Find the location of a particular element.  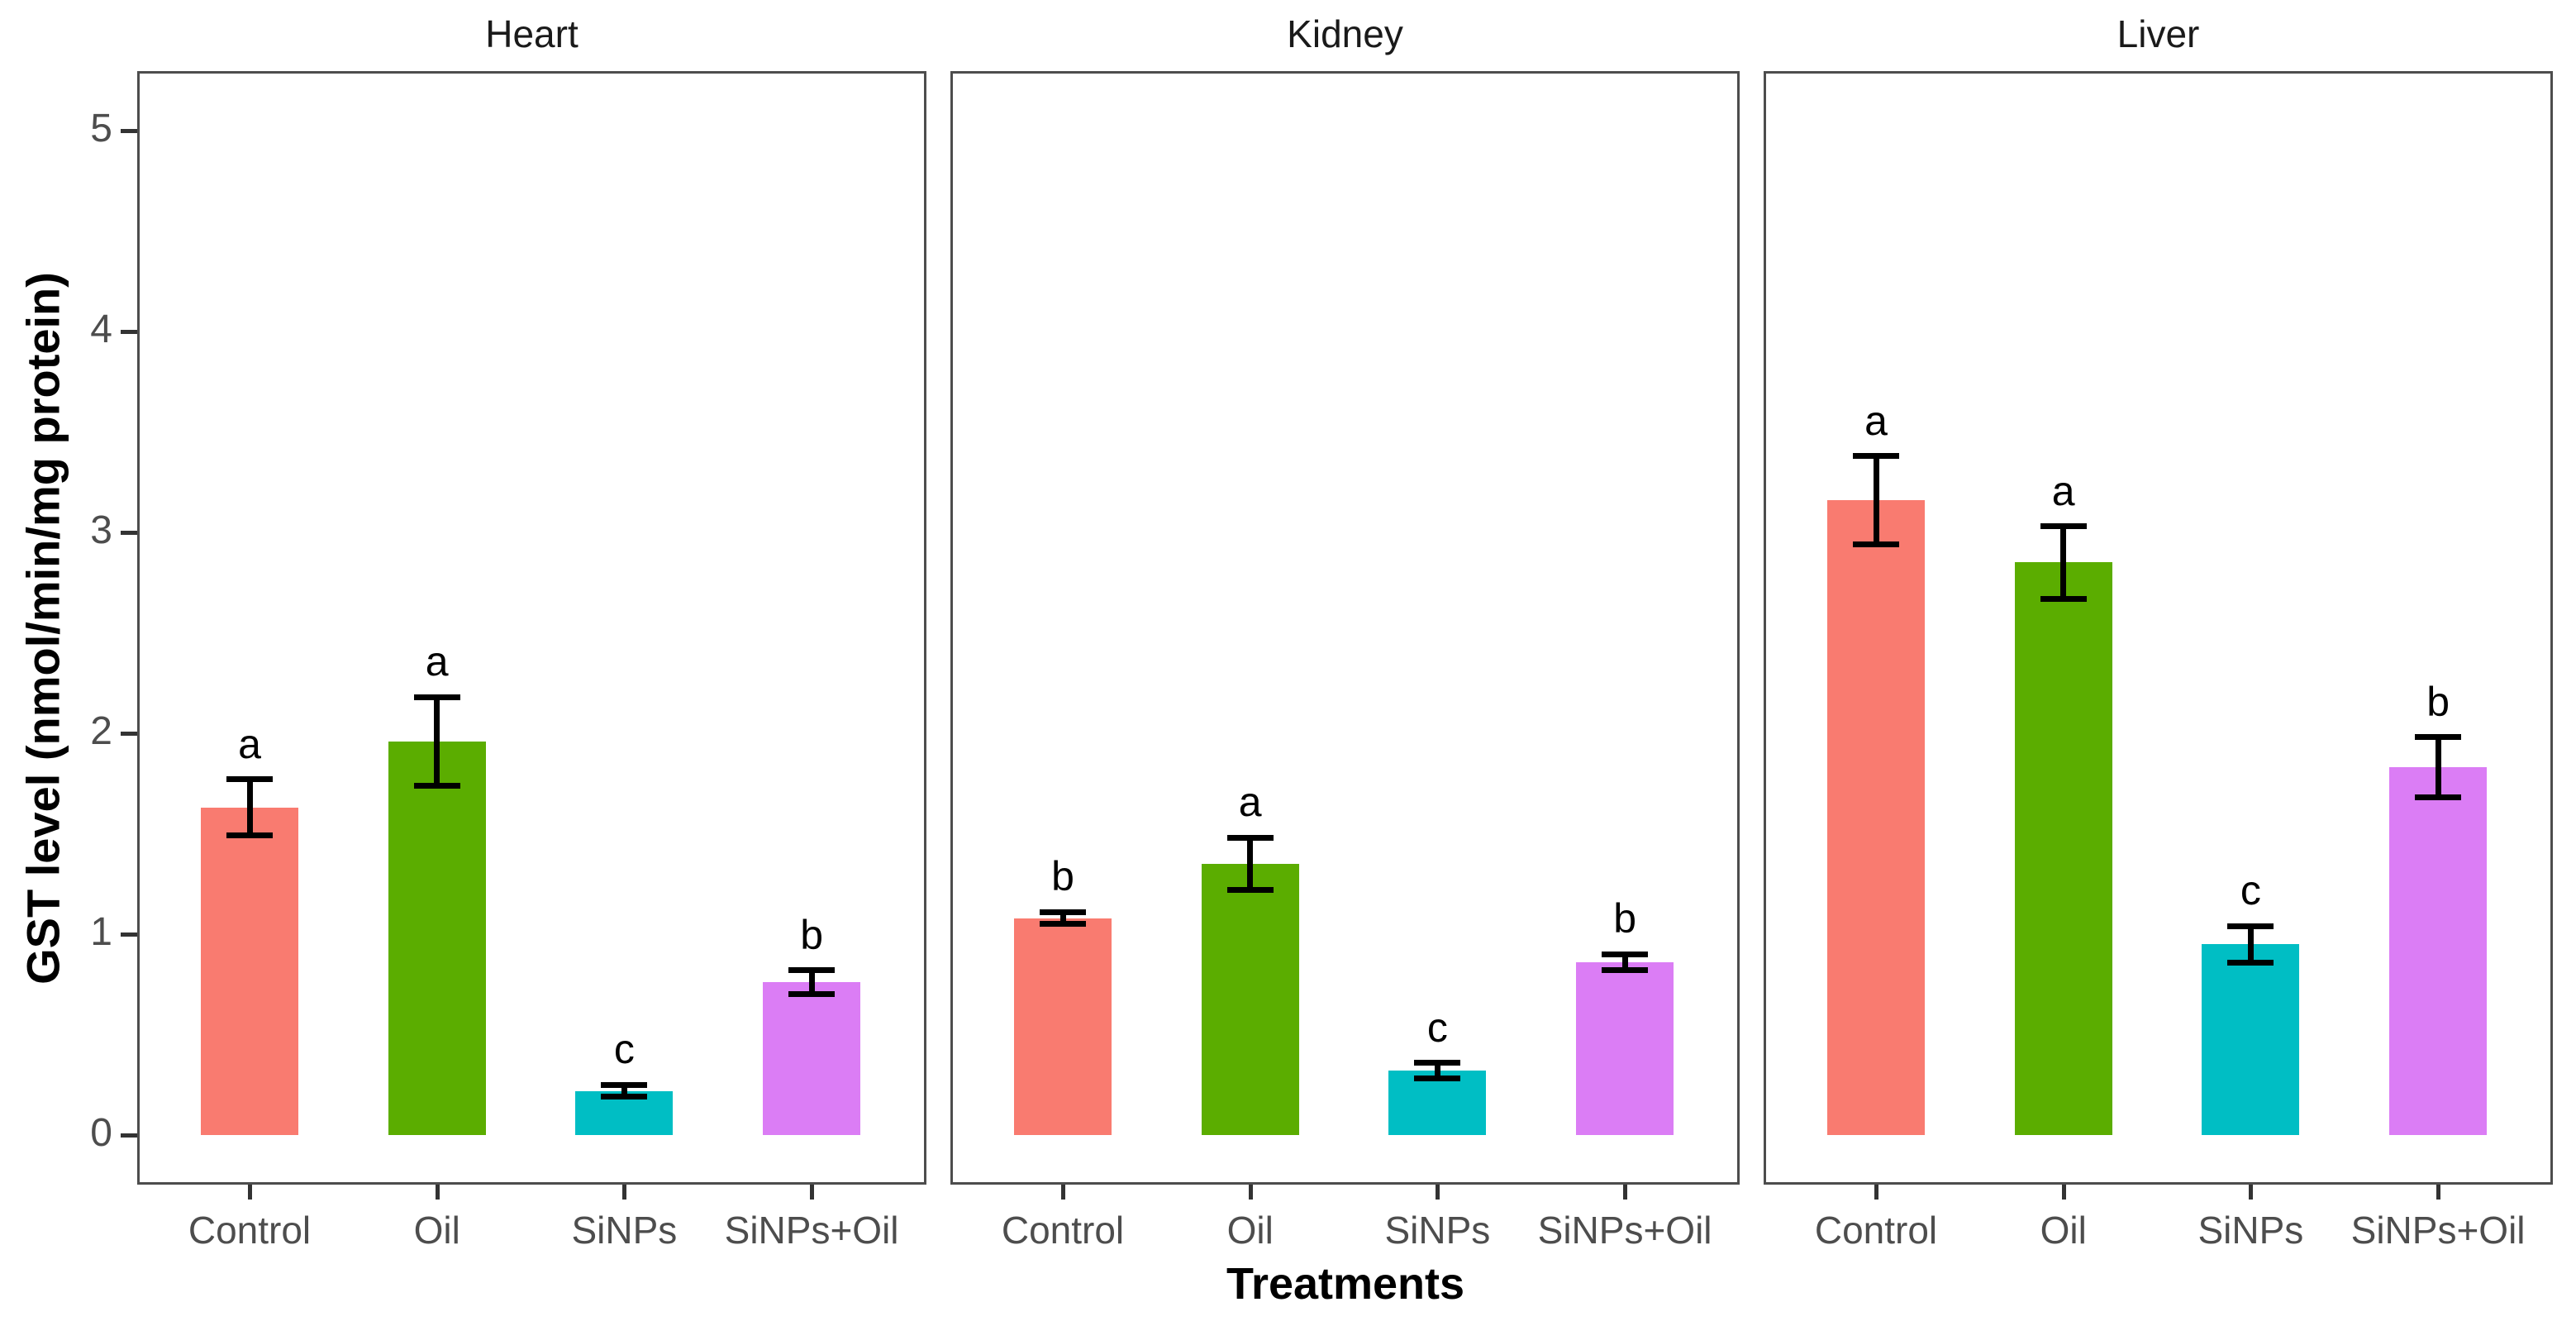

y-tick-label-5: 5 is located at coordinates (101, 128).